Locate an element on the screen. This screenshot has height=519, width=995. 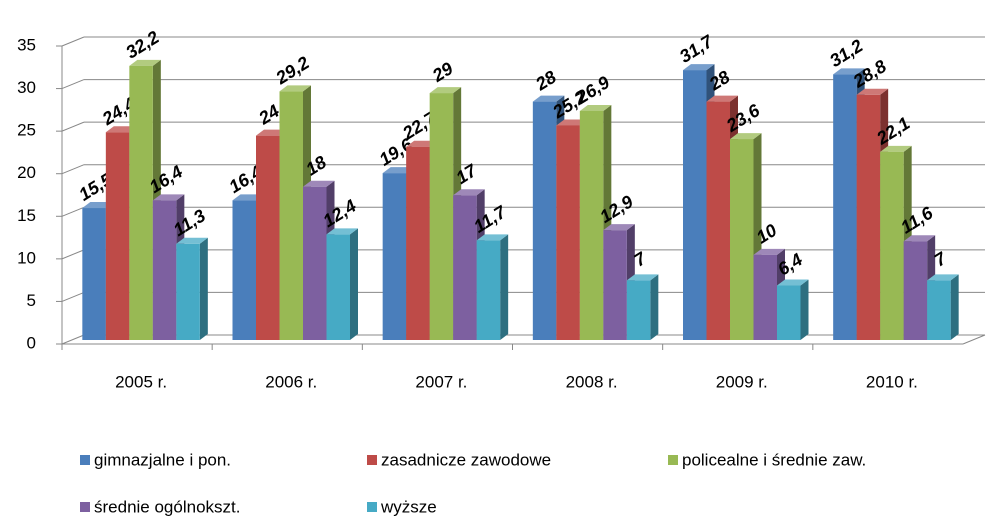
y-tick-label: 15 is located at coordinates (26, 215).